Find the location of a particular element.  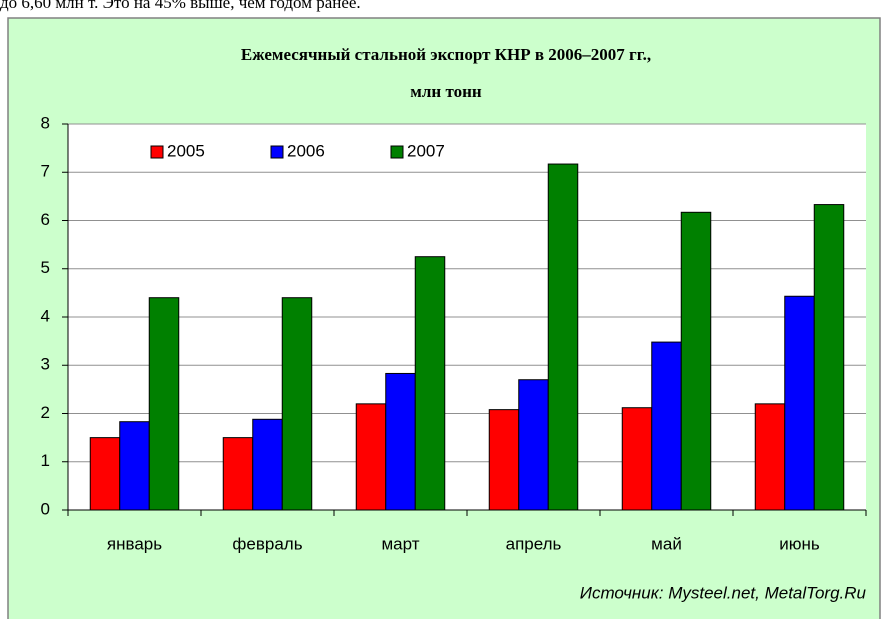

x-tick-label: июнь is located at coordinates (799, 543).